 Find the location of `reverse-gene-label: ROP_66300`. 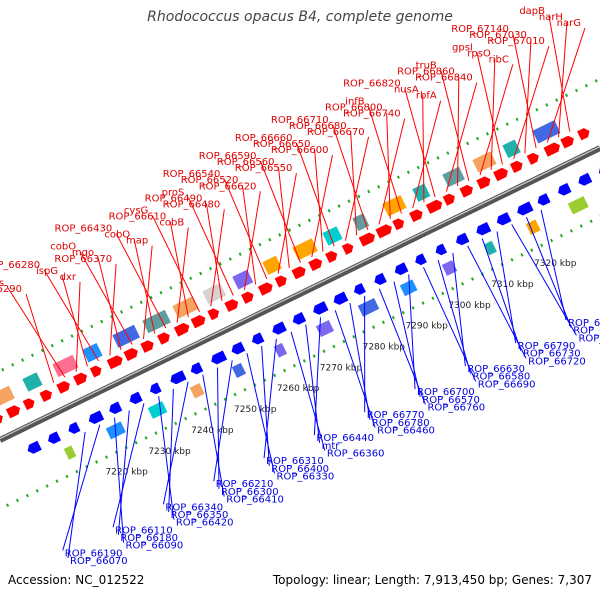

reverse-gene-label: ROP_66300 is located at coordinates (250, 492).